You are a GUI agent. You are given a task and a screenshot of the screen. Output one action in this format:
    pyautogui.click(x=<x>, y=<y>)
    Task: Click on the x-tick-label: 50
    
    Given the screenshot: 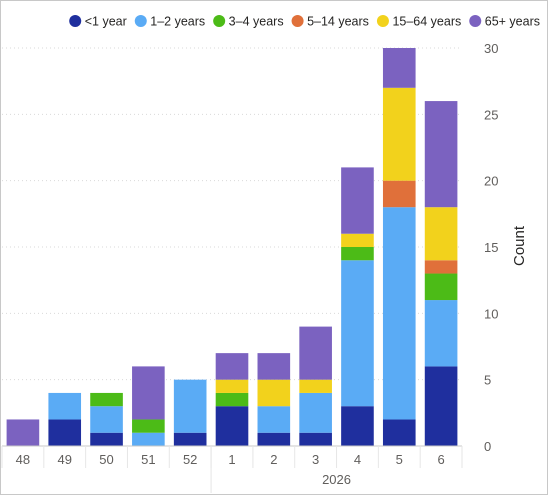 What is the action you would take?
    pyautogui.click(x=106, y=459)
    